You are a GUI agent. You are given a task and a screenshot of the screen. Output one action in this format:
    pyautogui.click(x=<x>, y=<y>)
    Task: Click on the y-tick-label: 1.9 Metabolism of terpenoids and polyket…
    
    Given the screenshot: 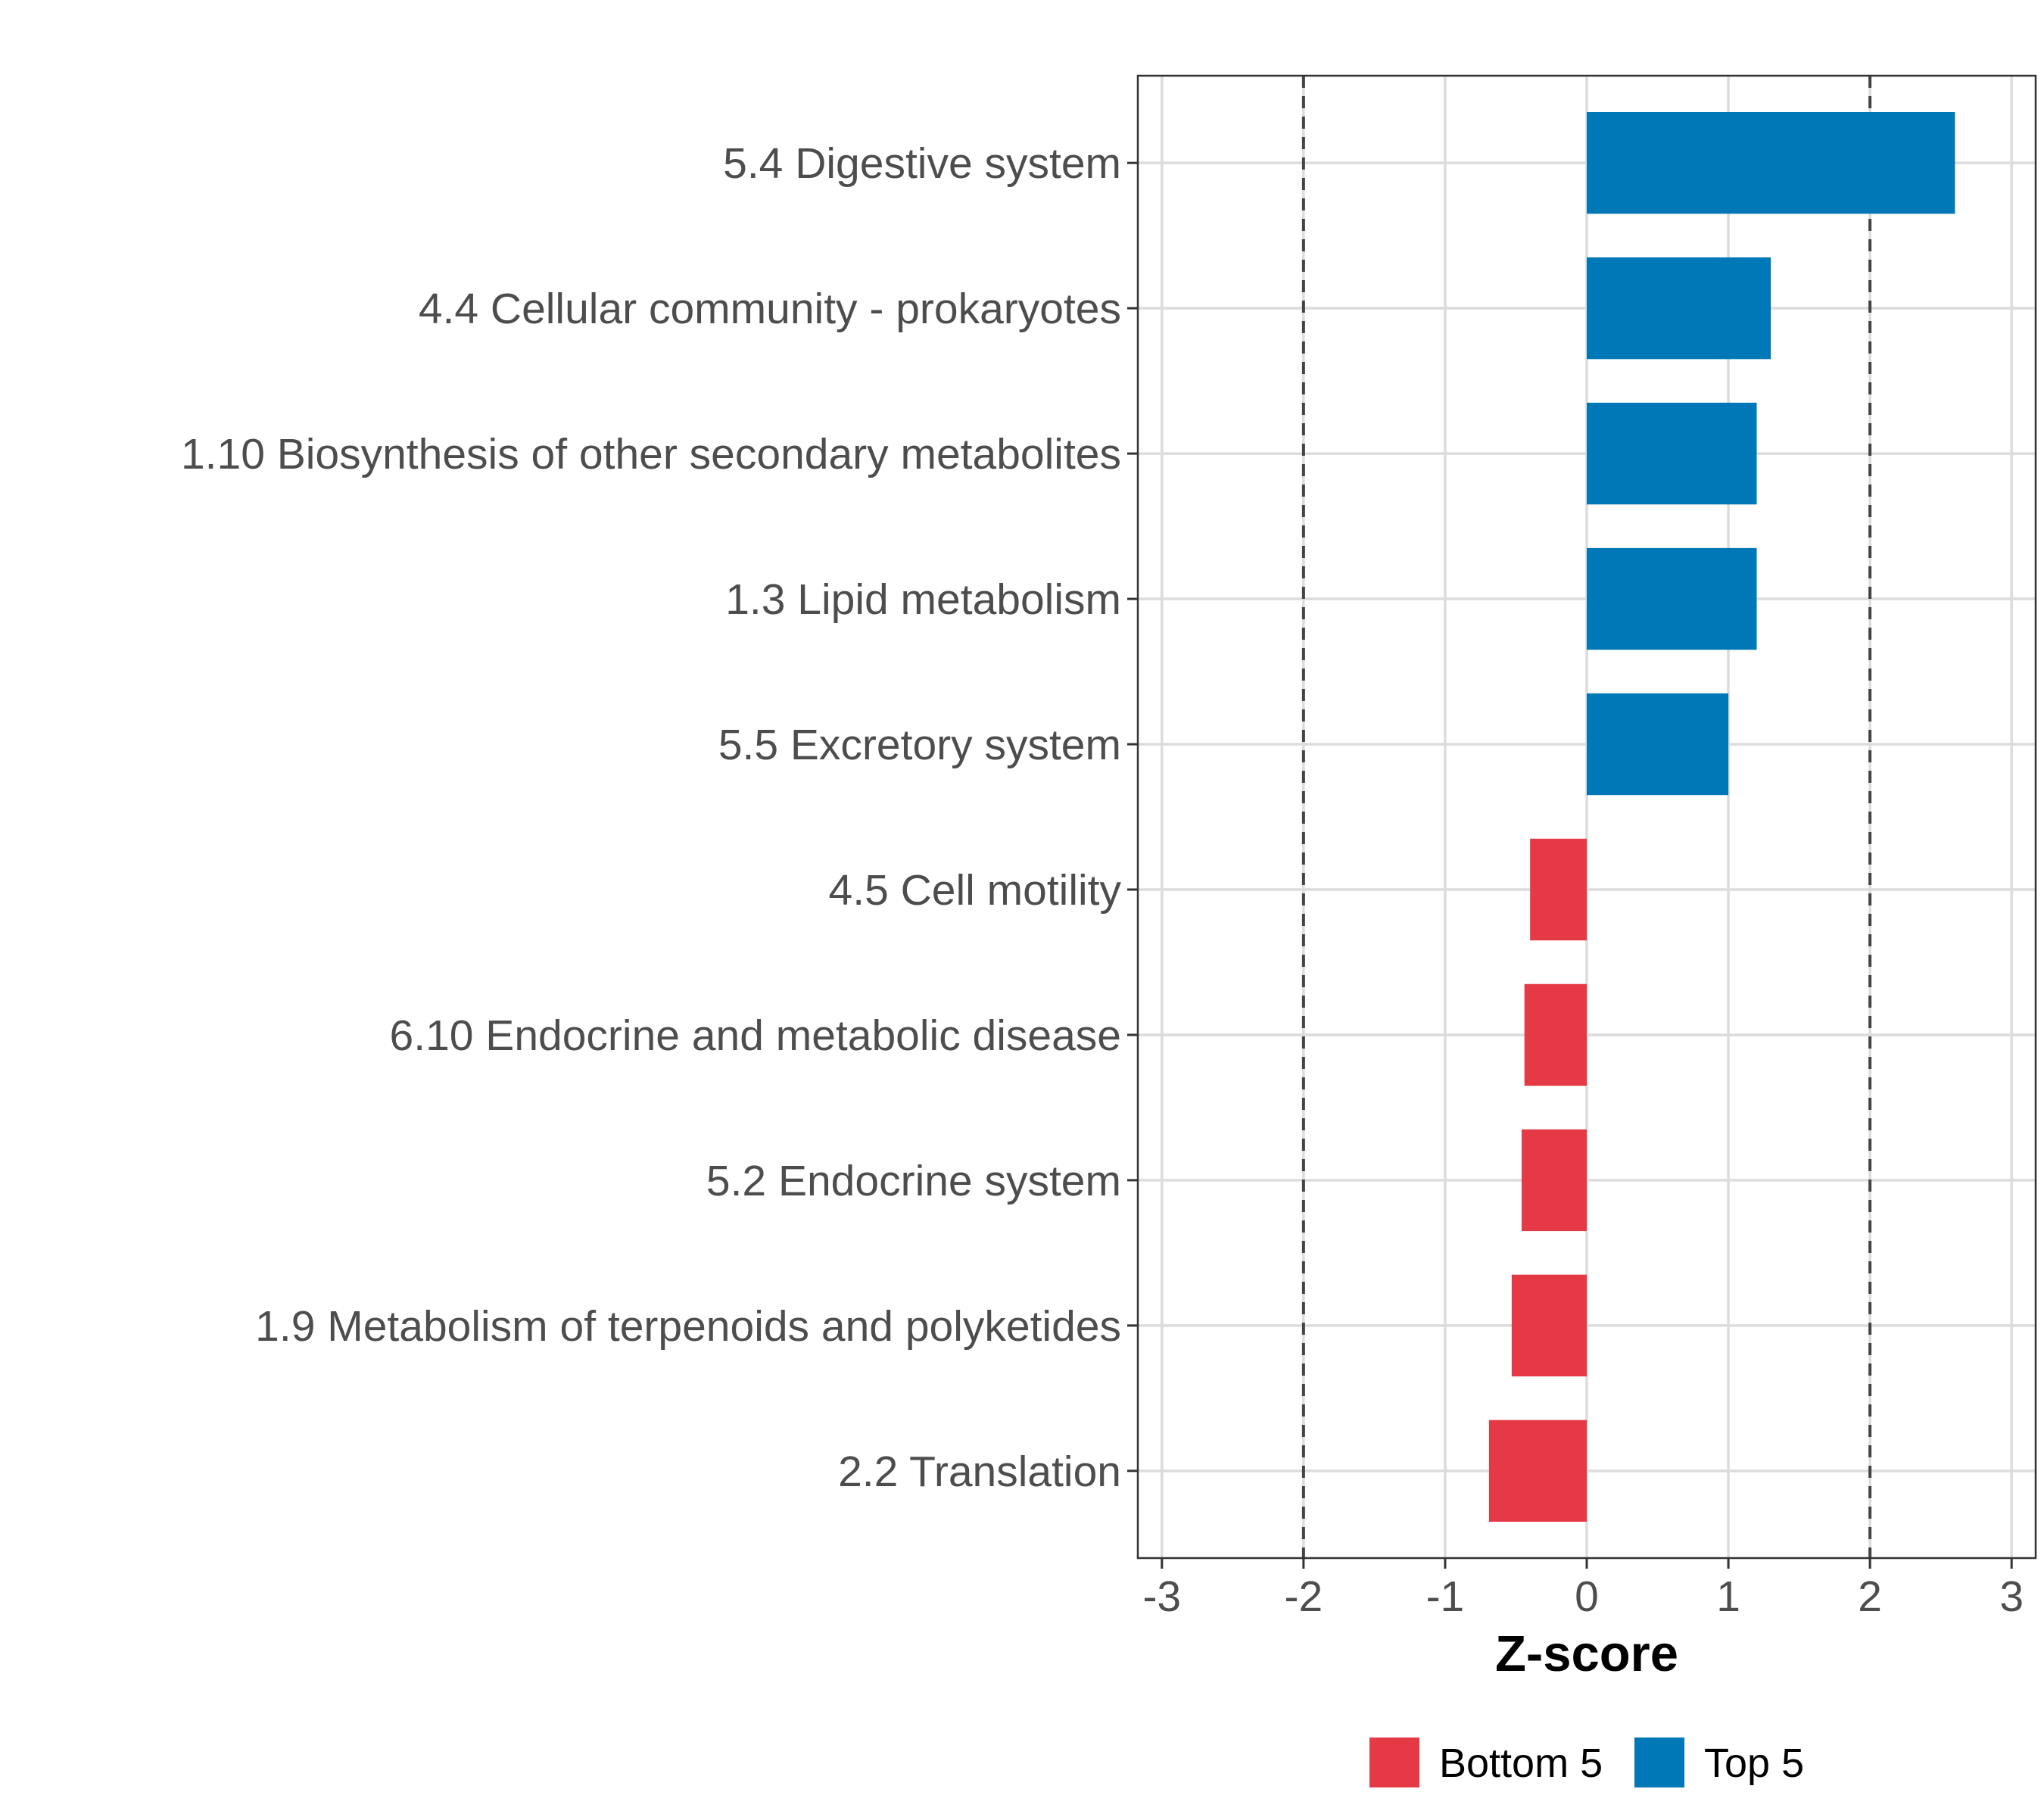 What is the action you would take?
    pyautogui.click(x=688, y=1326)
    